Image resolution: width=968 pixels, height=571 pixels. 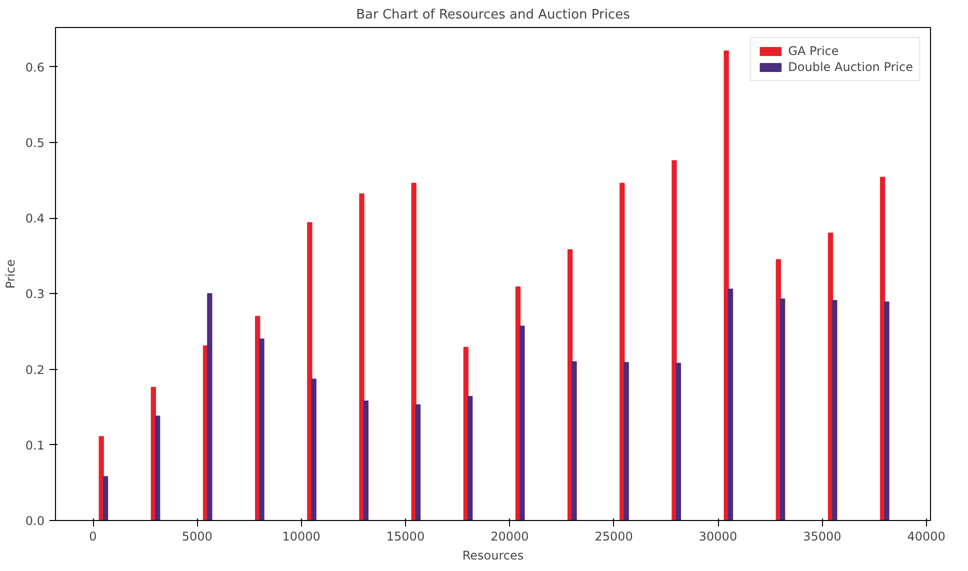 What do you see at coordinates (493, 555) in the screenshot?
I see `x-axis-title: Resources` at bounding box center [493, 555].